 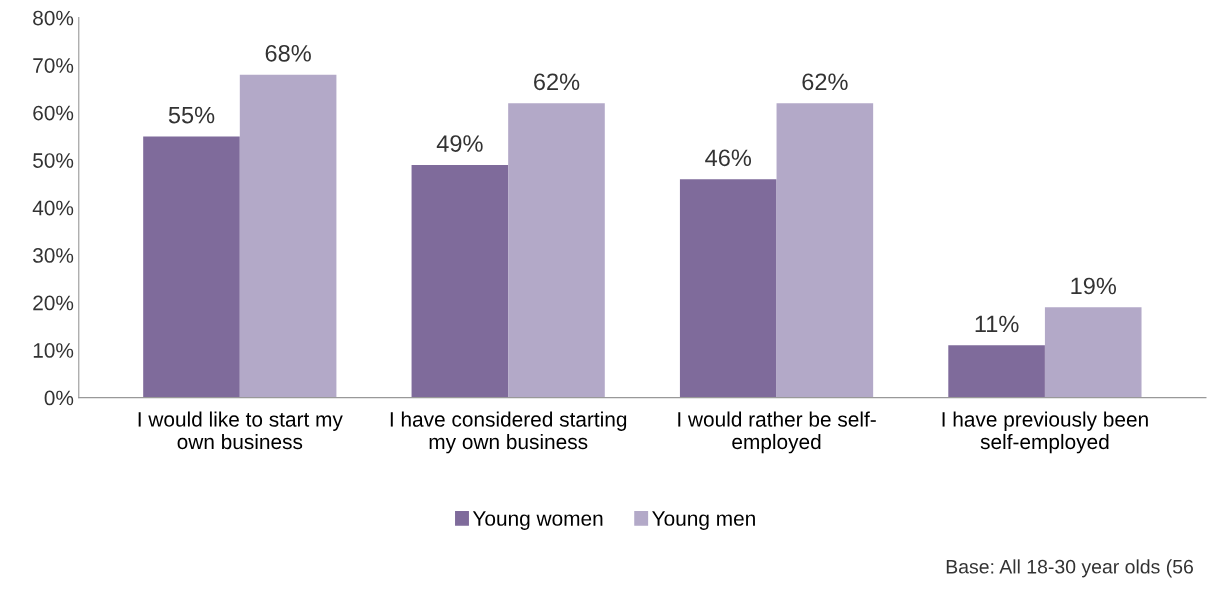 What do you see at coordinates (703, 520) in the screenshot?
I see `legend-label: Young men` at bounding box center [703, 520].